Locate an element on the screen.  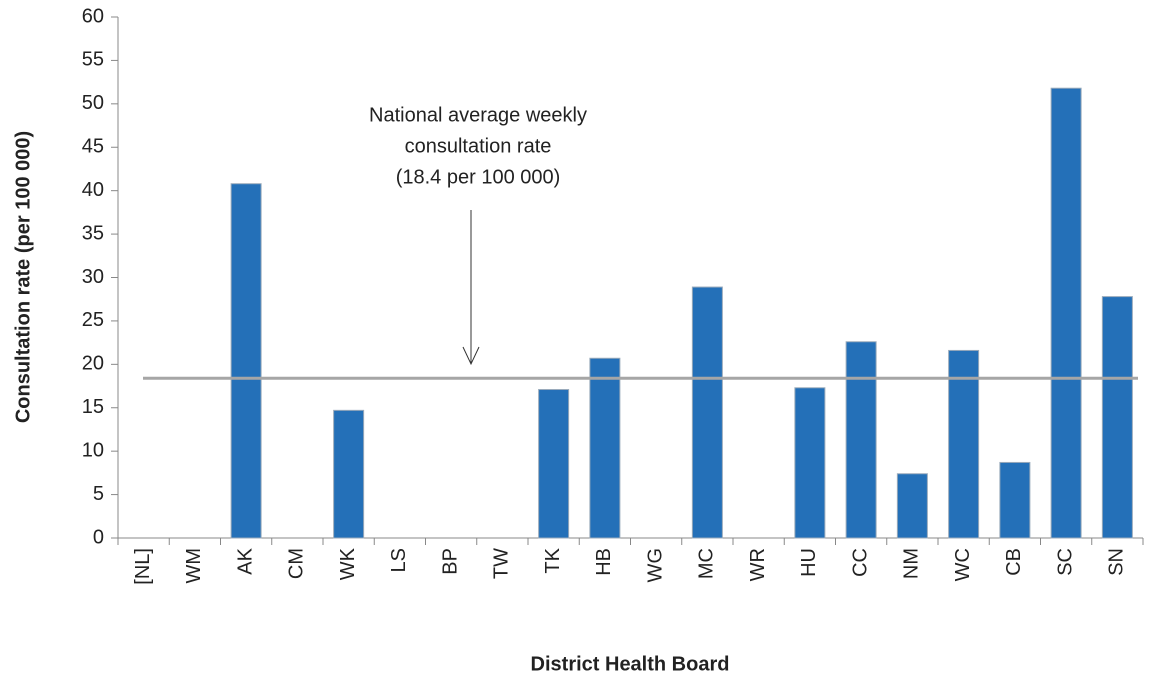
y-tick-label: 25 is located at coordinates (93, 320).